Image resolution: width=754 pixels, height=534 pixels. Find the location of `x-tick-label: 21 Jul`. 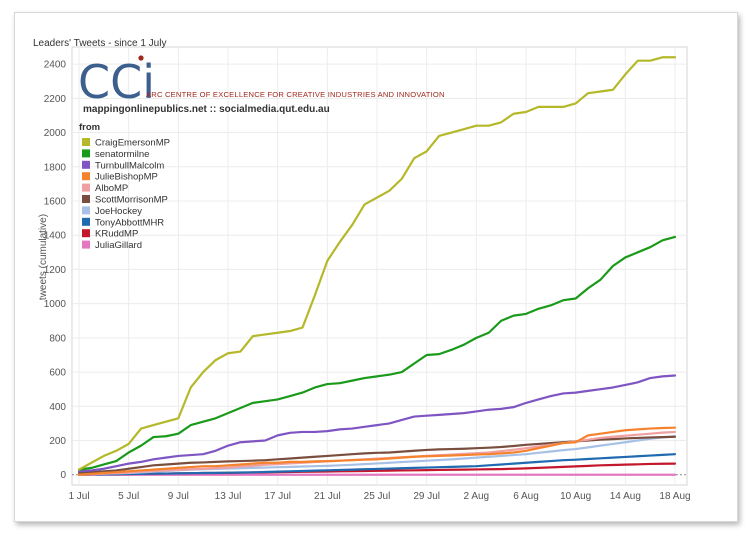

x-tick-label: 21 Jul is located at coordinates (327, 496).